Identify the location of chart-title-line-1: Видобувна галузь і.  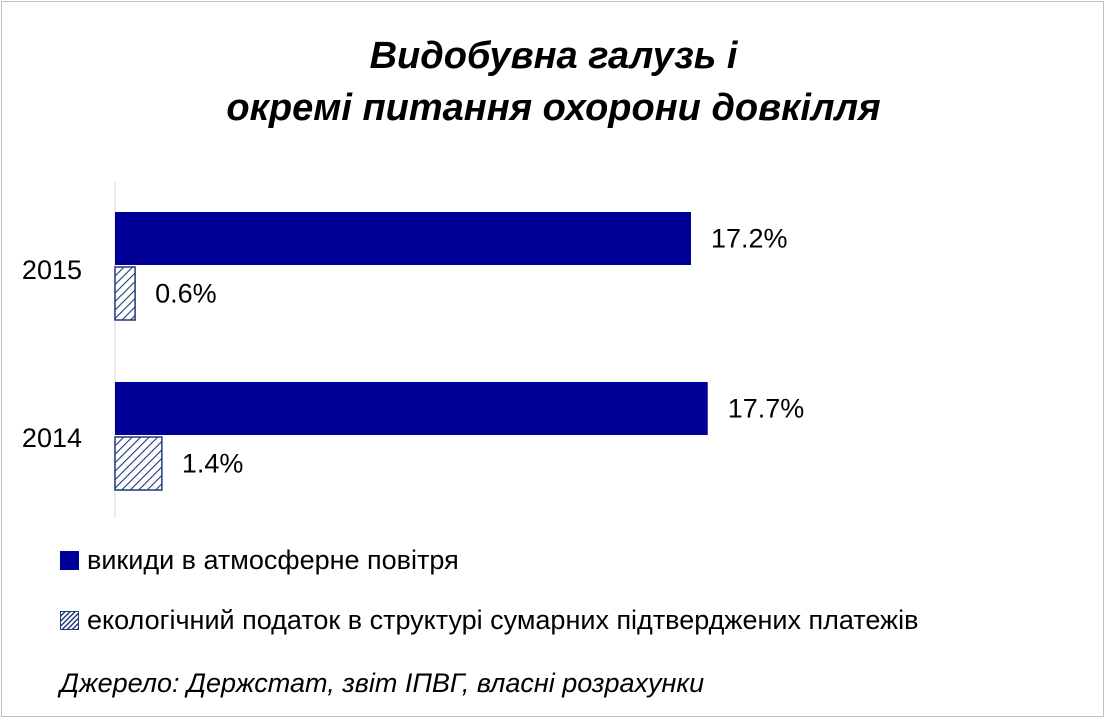
(553, 56).